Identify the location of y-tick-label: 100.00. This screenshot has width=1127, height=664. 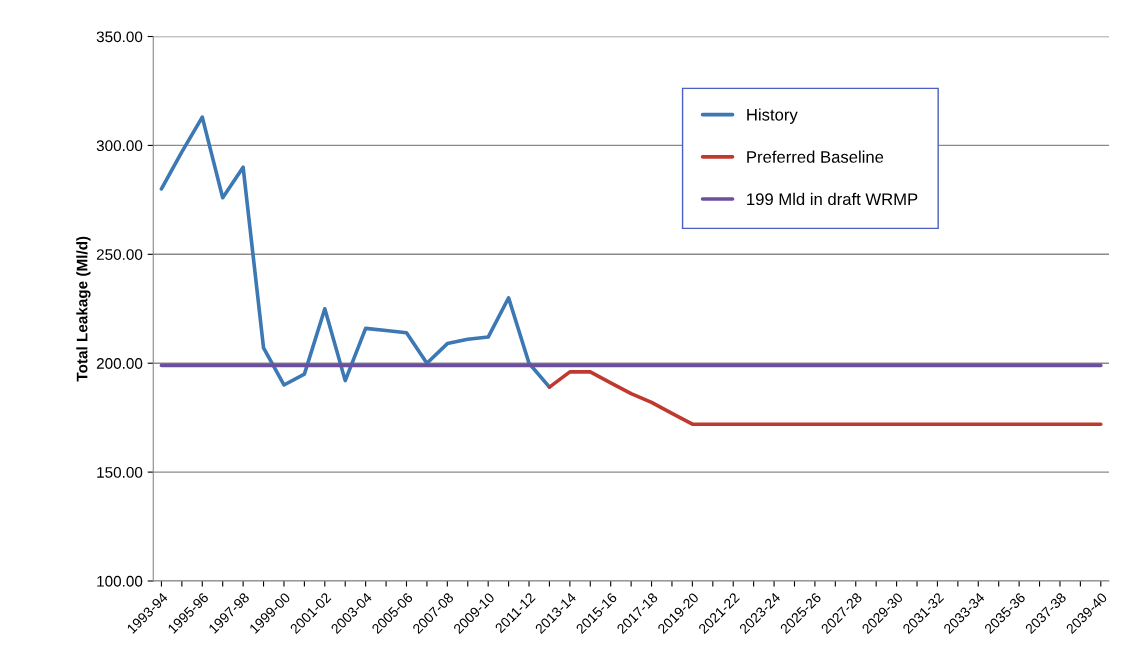
(120, 581).